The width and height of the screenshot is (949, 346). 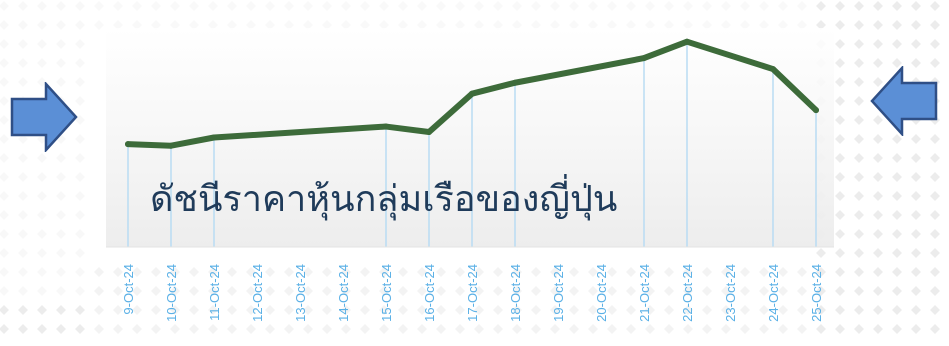 I want to click on x-tick-label: 14-Oct-24, so click(x=343, y=293).